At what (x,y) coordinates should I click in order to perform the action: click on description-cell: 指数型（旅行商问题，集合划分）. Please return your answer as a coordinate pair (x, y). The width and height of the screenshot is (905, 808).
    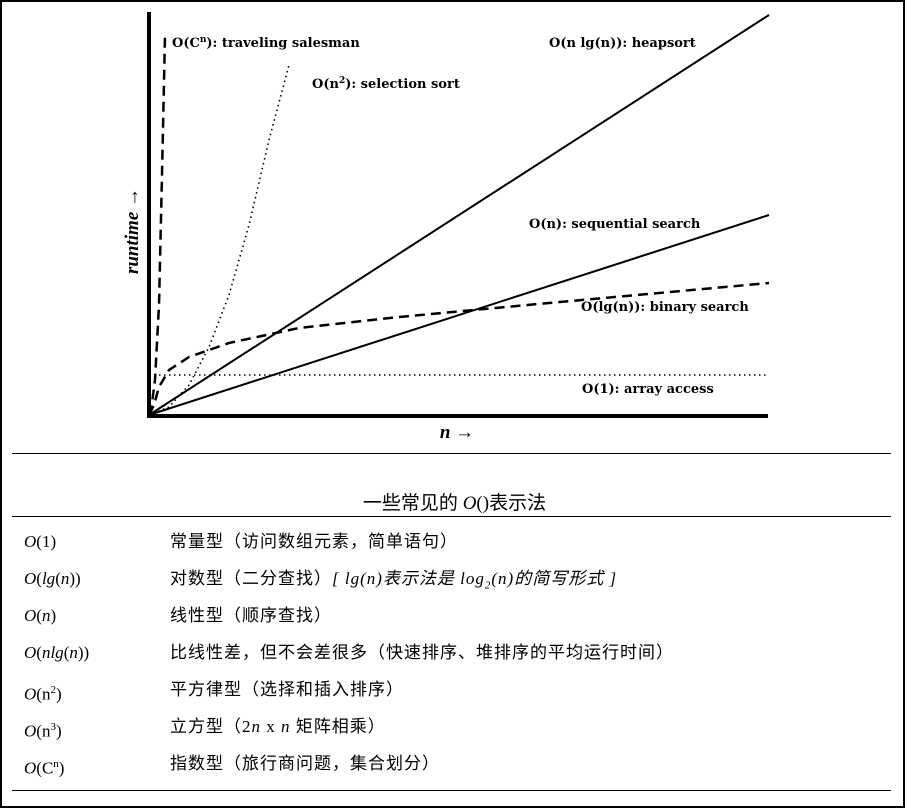
    Looking at the image, I should click on (305, 763).